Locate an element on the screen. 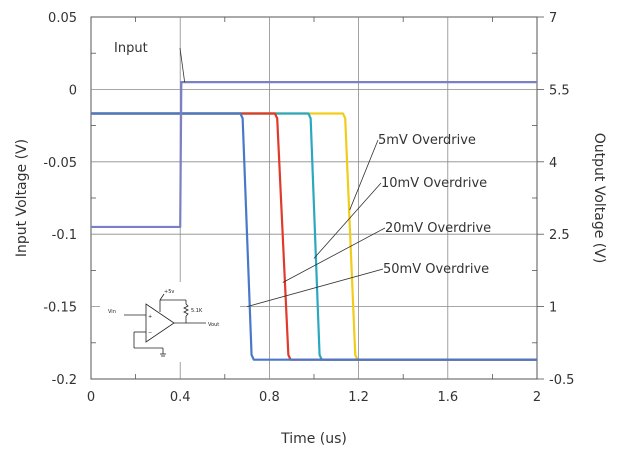 This screenshot has width=620, height=449. right-y-axis-title: Output Voltage (V) is located at coordinates (599, 198).